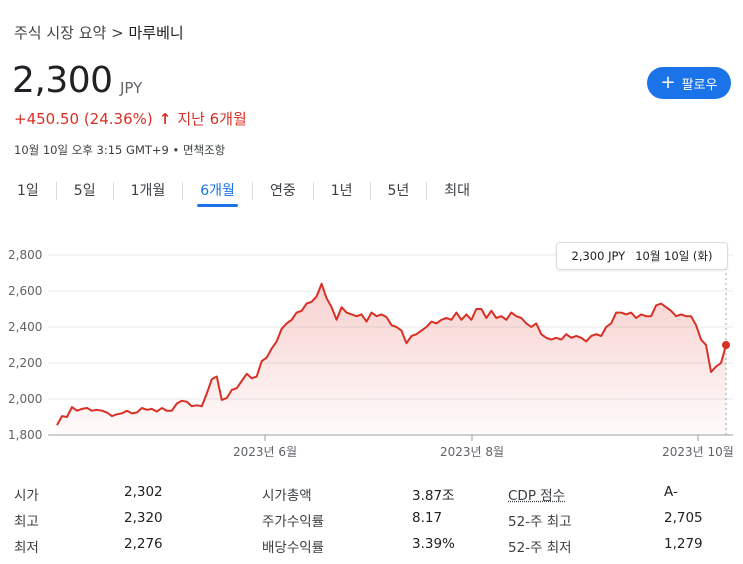 This screenshot has width=743, height=564. I want to click on range-tabs: 1일 5일 1개월 6개월 연중 1년 5년 최대, so click(243, 193).